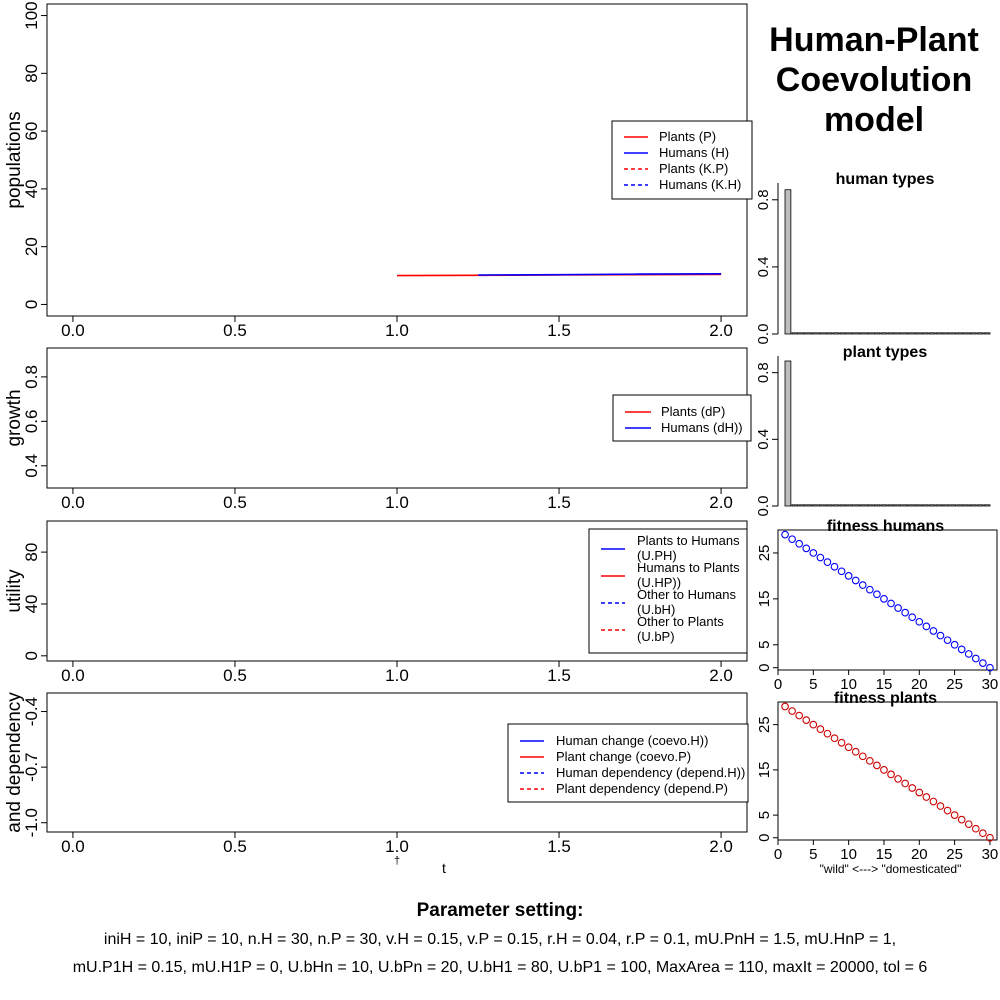  What do you see at coordinates (235, 675) in the screenshot?
I see `utility-xtick-label: 0.5` at bounding box center [235, 675].